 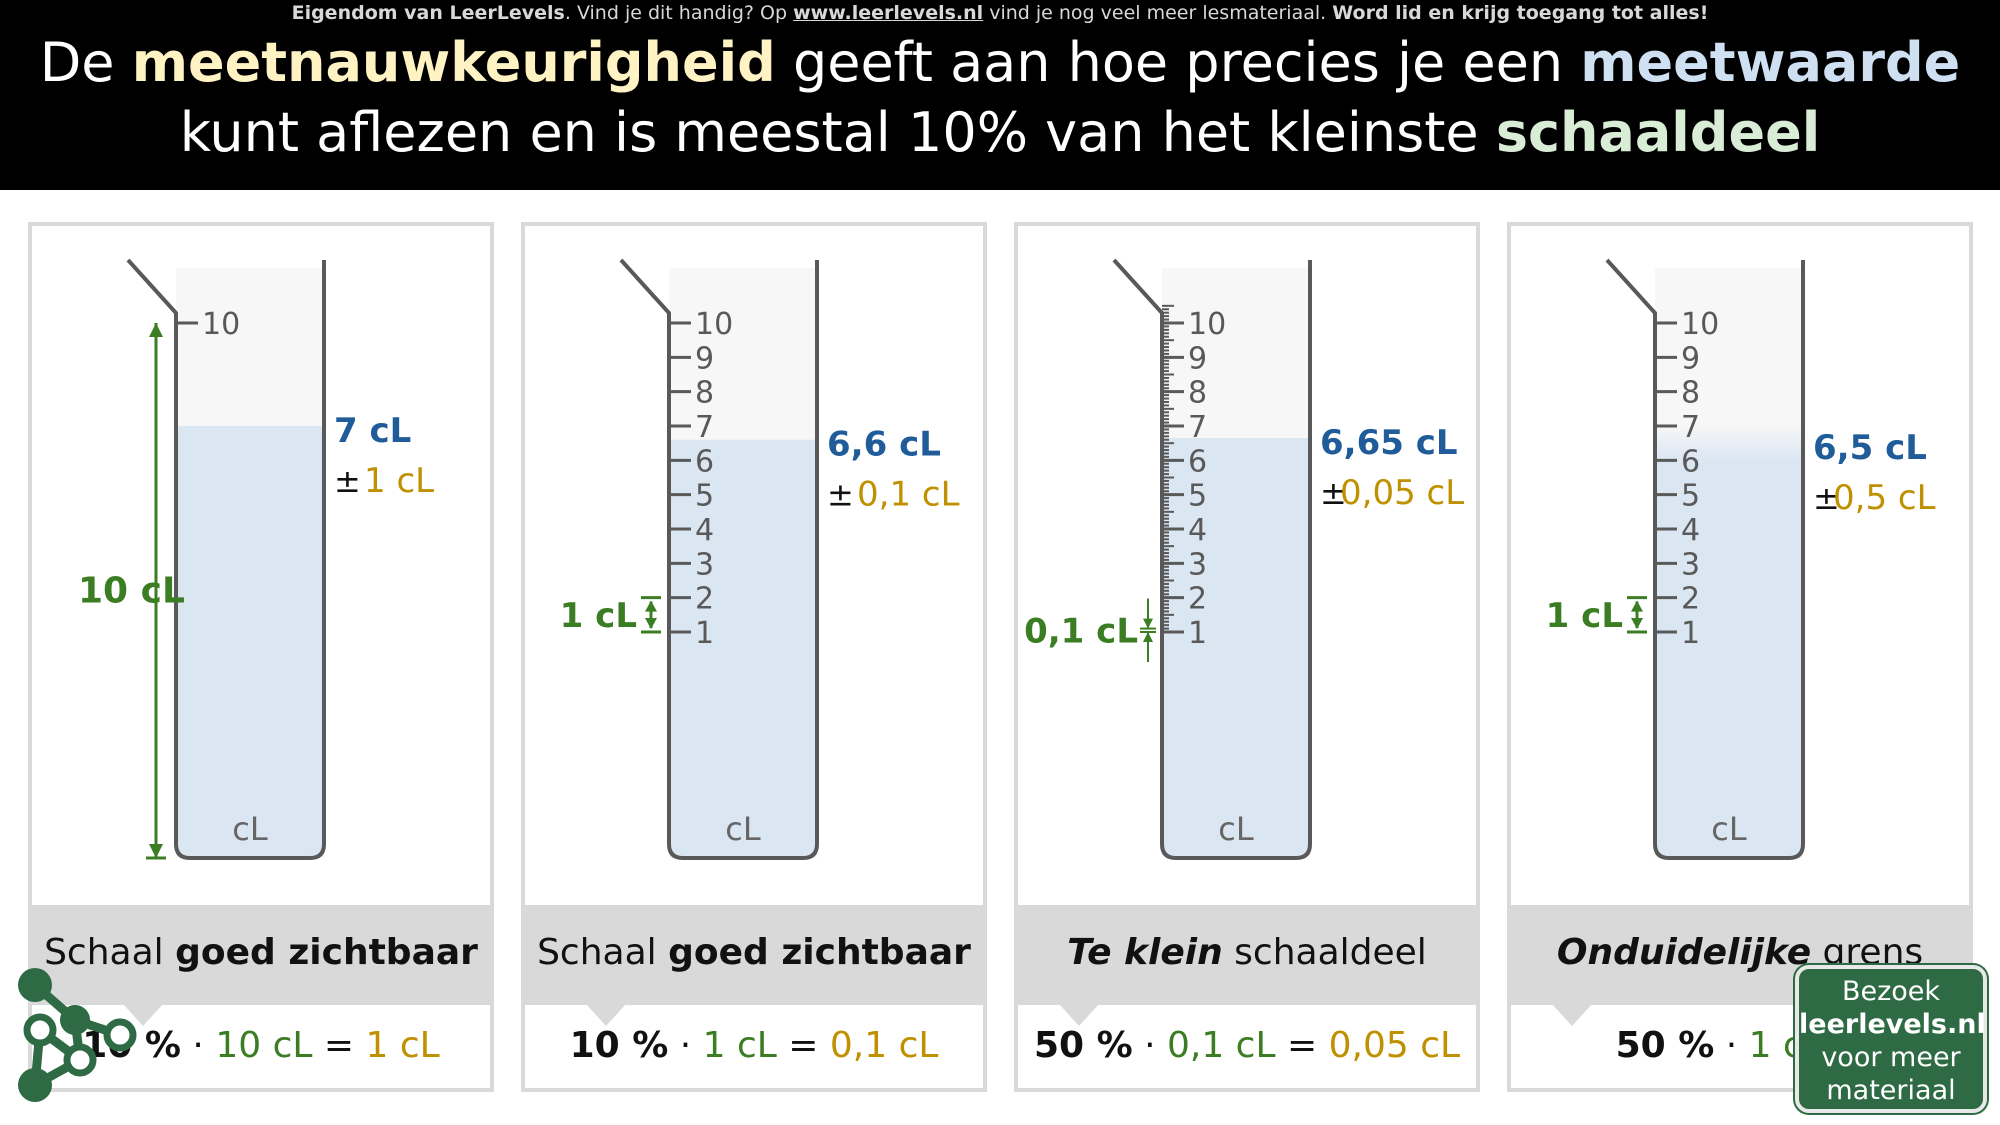 I want to click on accuracy-value: 0,5 cL, so click(x=1884, y=498).